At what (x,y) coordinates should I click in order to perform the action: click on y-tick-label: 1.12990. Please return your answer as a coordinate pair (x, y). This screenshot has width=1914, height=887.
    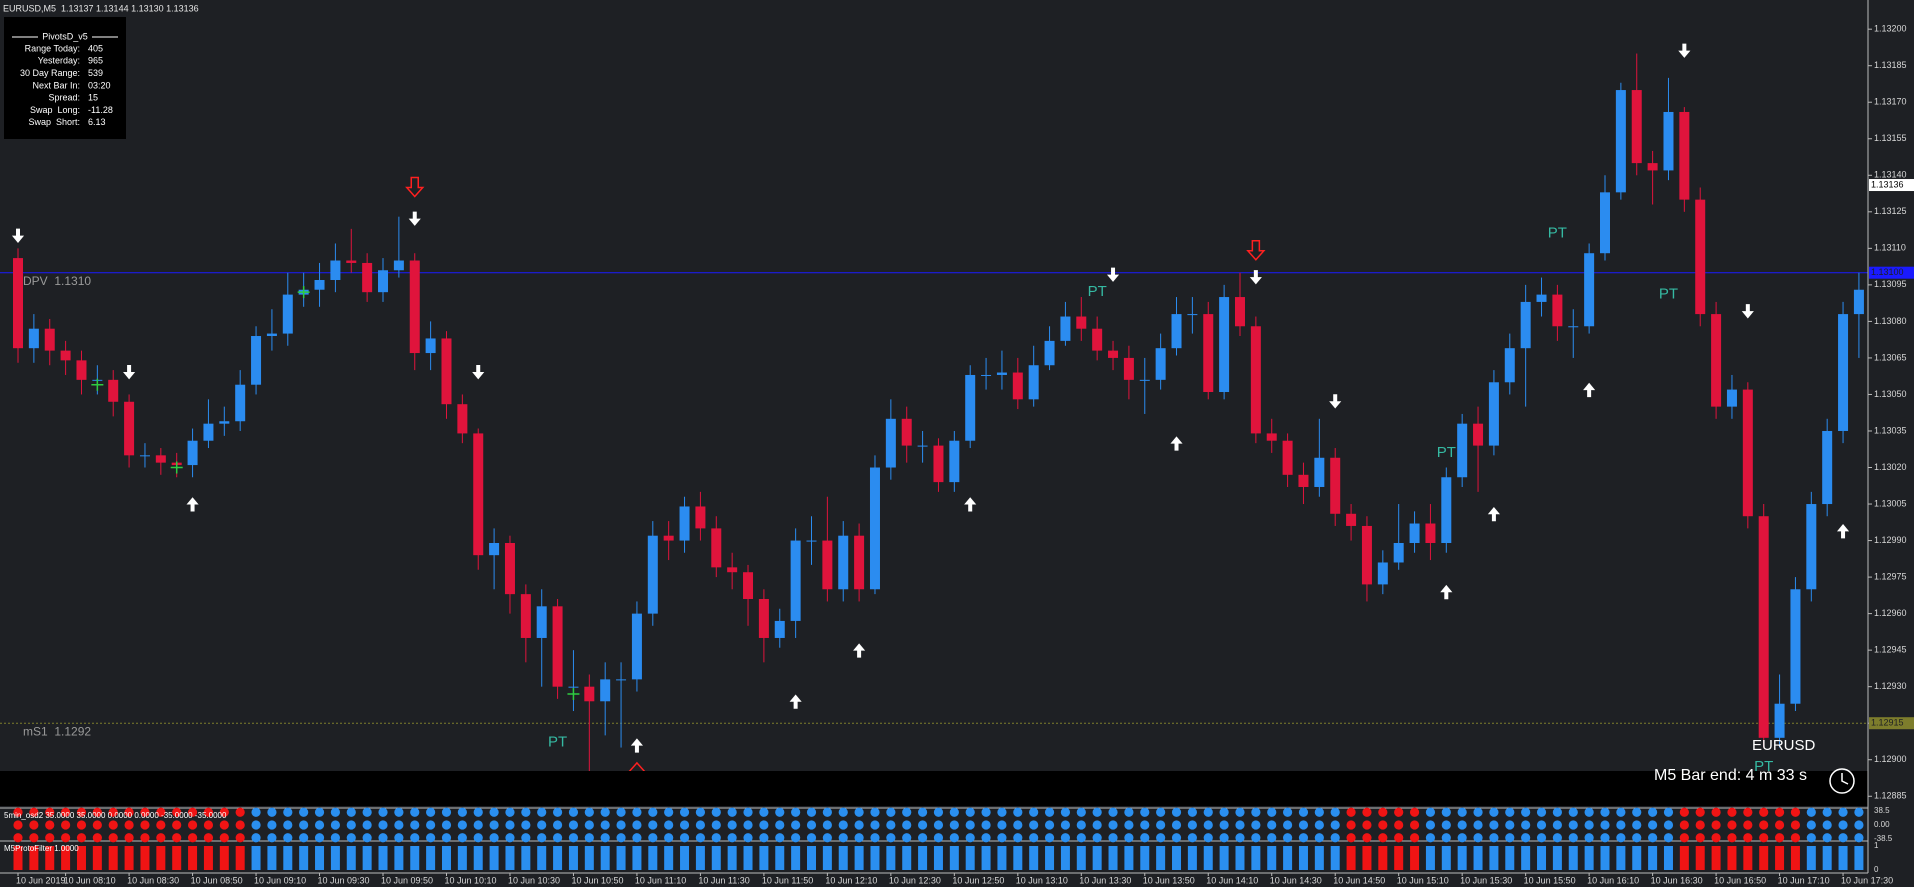
    Looking at the image, I should click on (1890, 540).